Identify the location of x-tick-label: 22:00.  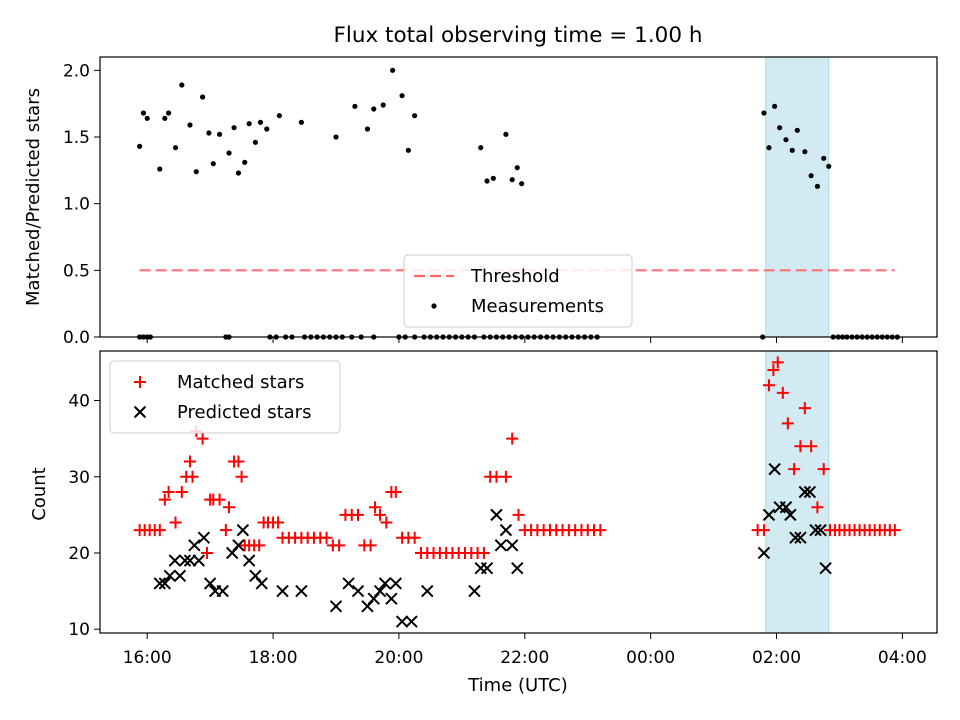
(524, 658).